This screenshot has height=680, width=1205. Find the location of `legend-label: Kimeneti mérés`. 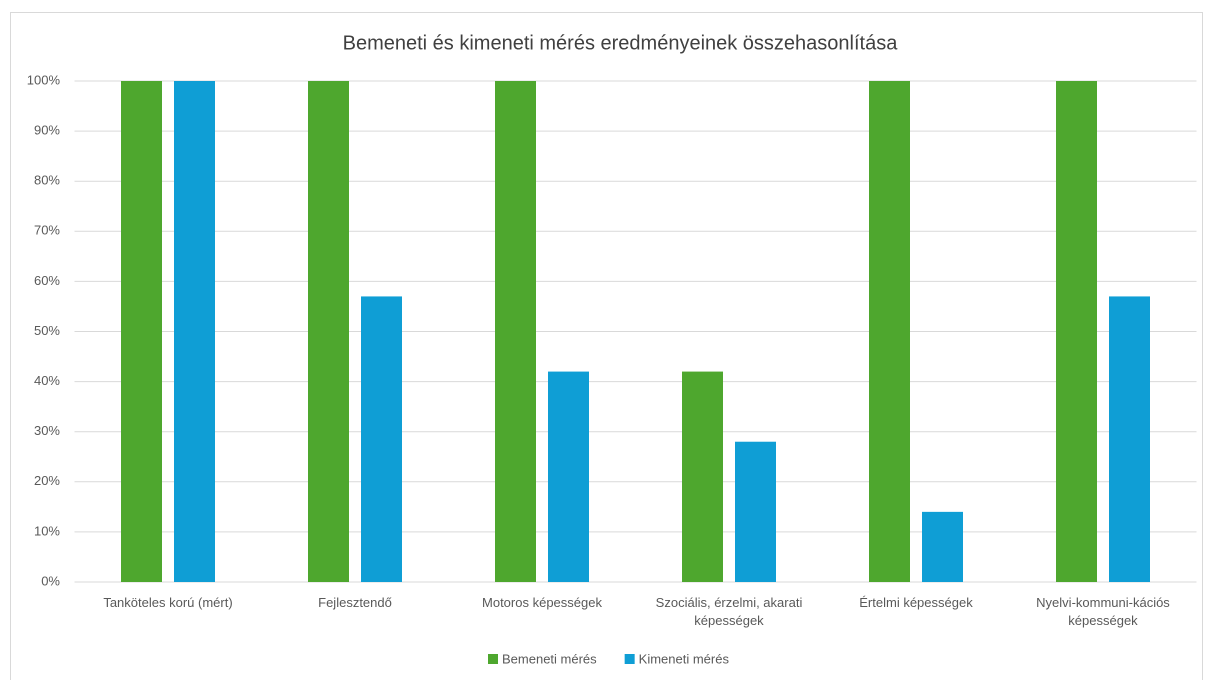

legend-label: Kimeneti mérés is located at coordinates (684, 658).